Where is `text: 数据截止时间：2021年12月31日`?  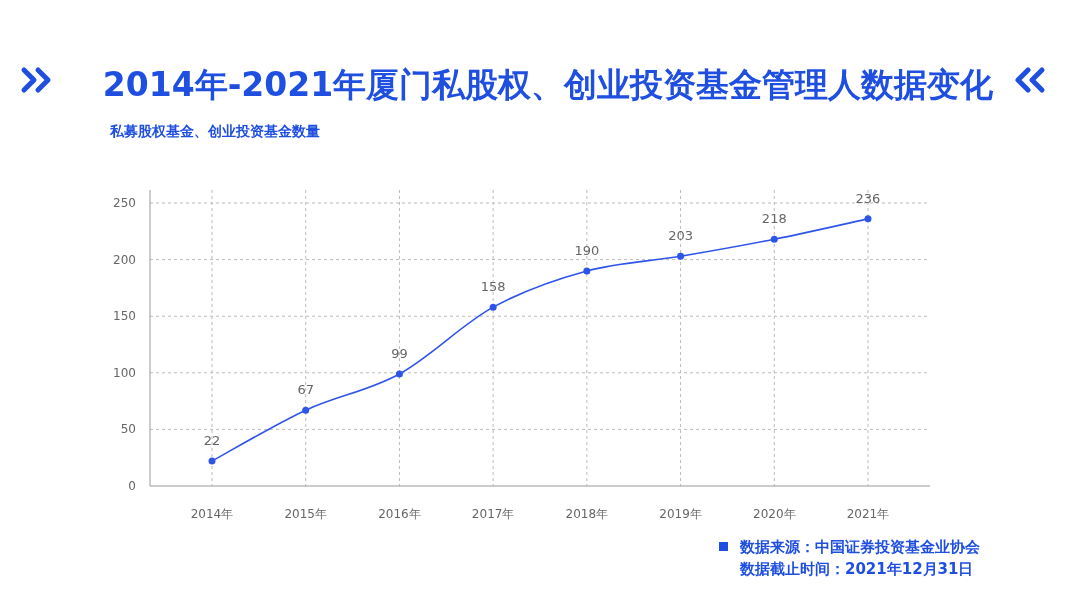 text: 数据截止时间：2021年12月31日 is located at coordinates (856, 569).